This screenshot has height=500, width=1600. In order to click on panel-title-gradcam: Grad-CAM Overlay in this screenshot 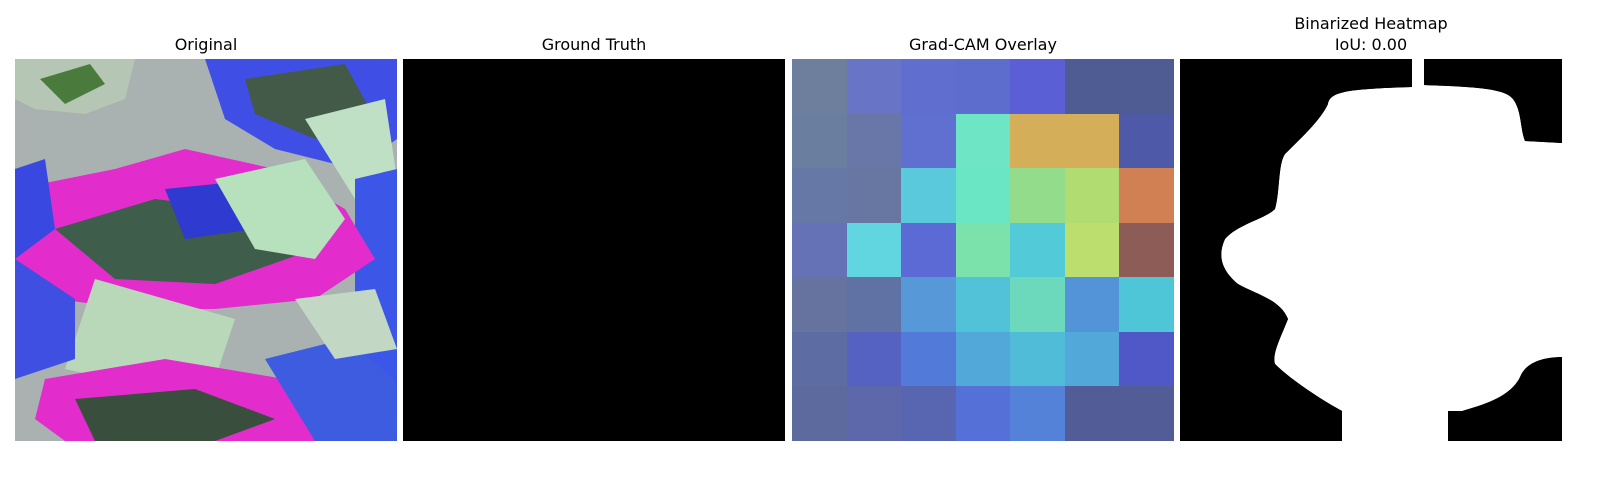, I will do `click(983, 44)`.